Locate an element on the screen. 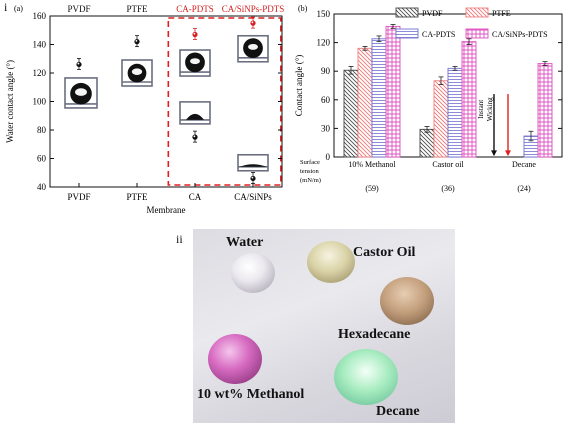  chart-b-panel-label: (b) is located at coordinates (303, 8).